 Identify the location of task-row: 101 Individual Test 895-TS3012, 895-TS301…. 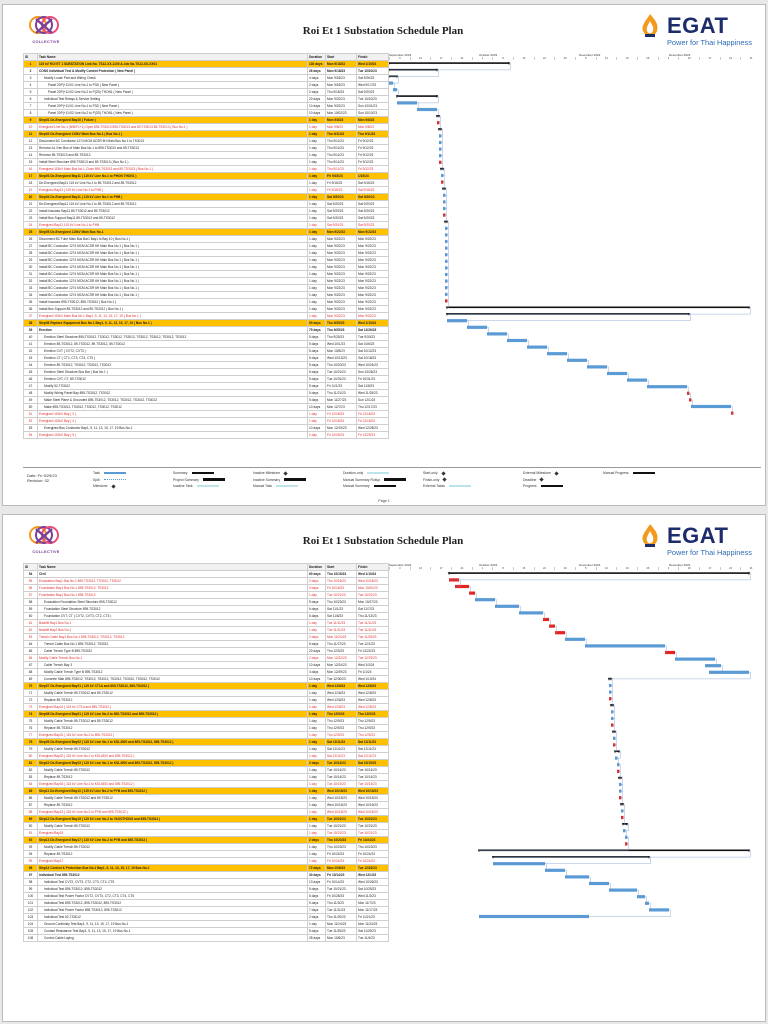
(206, 903).